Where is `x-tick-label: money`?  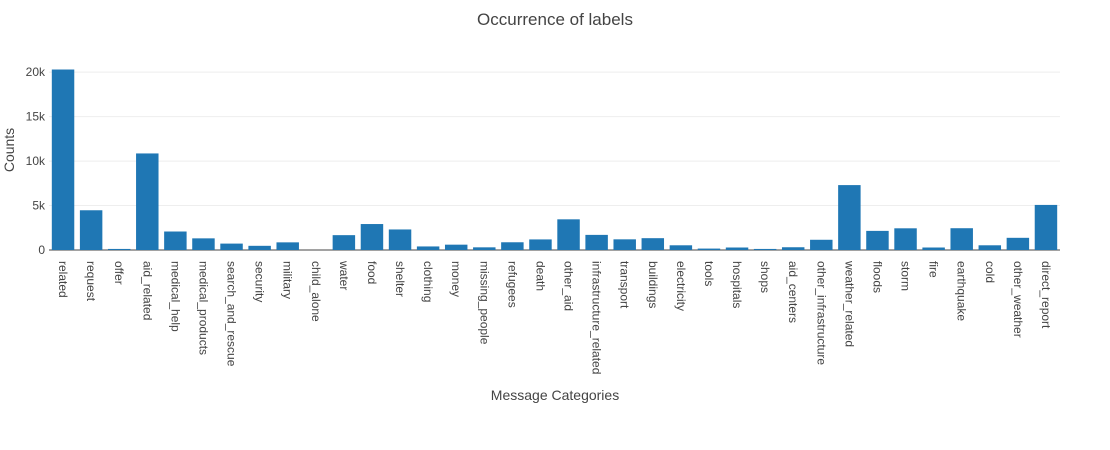 x-tick-label: money is located at coordinates (456, 279).